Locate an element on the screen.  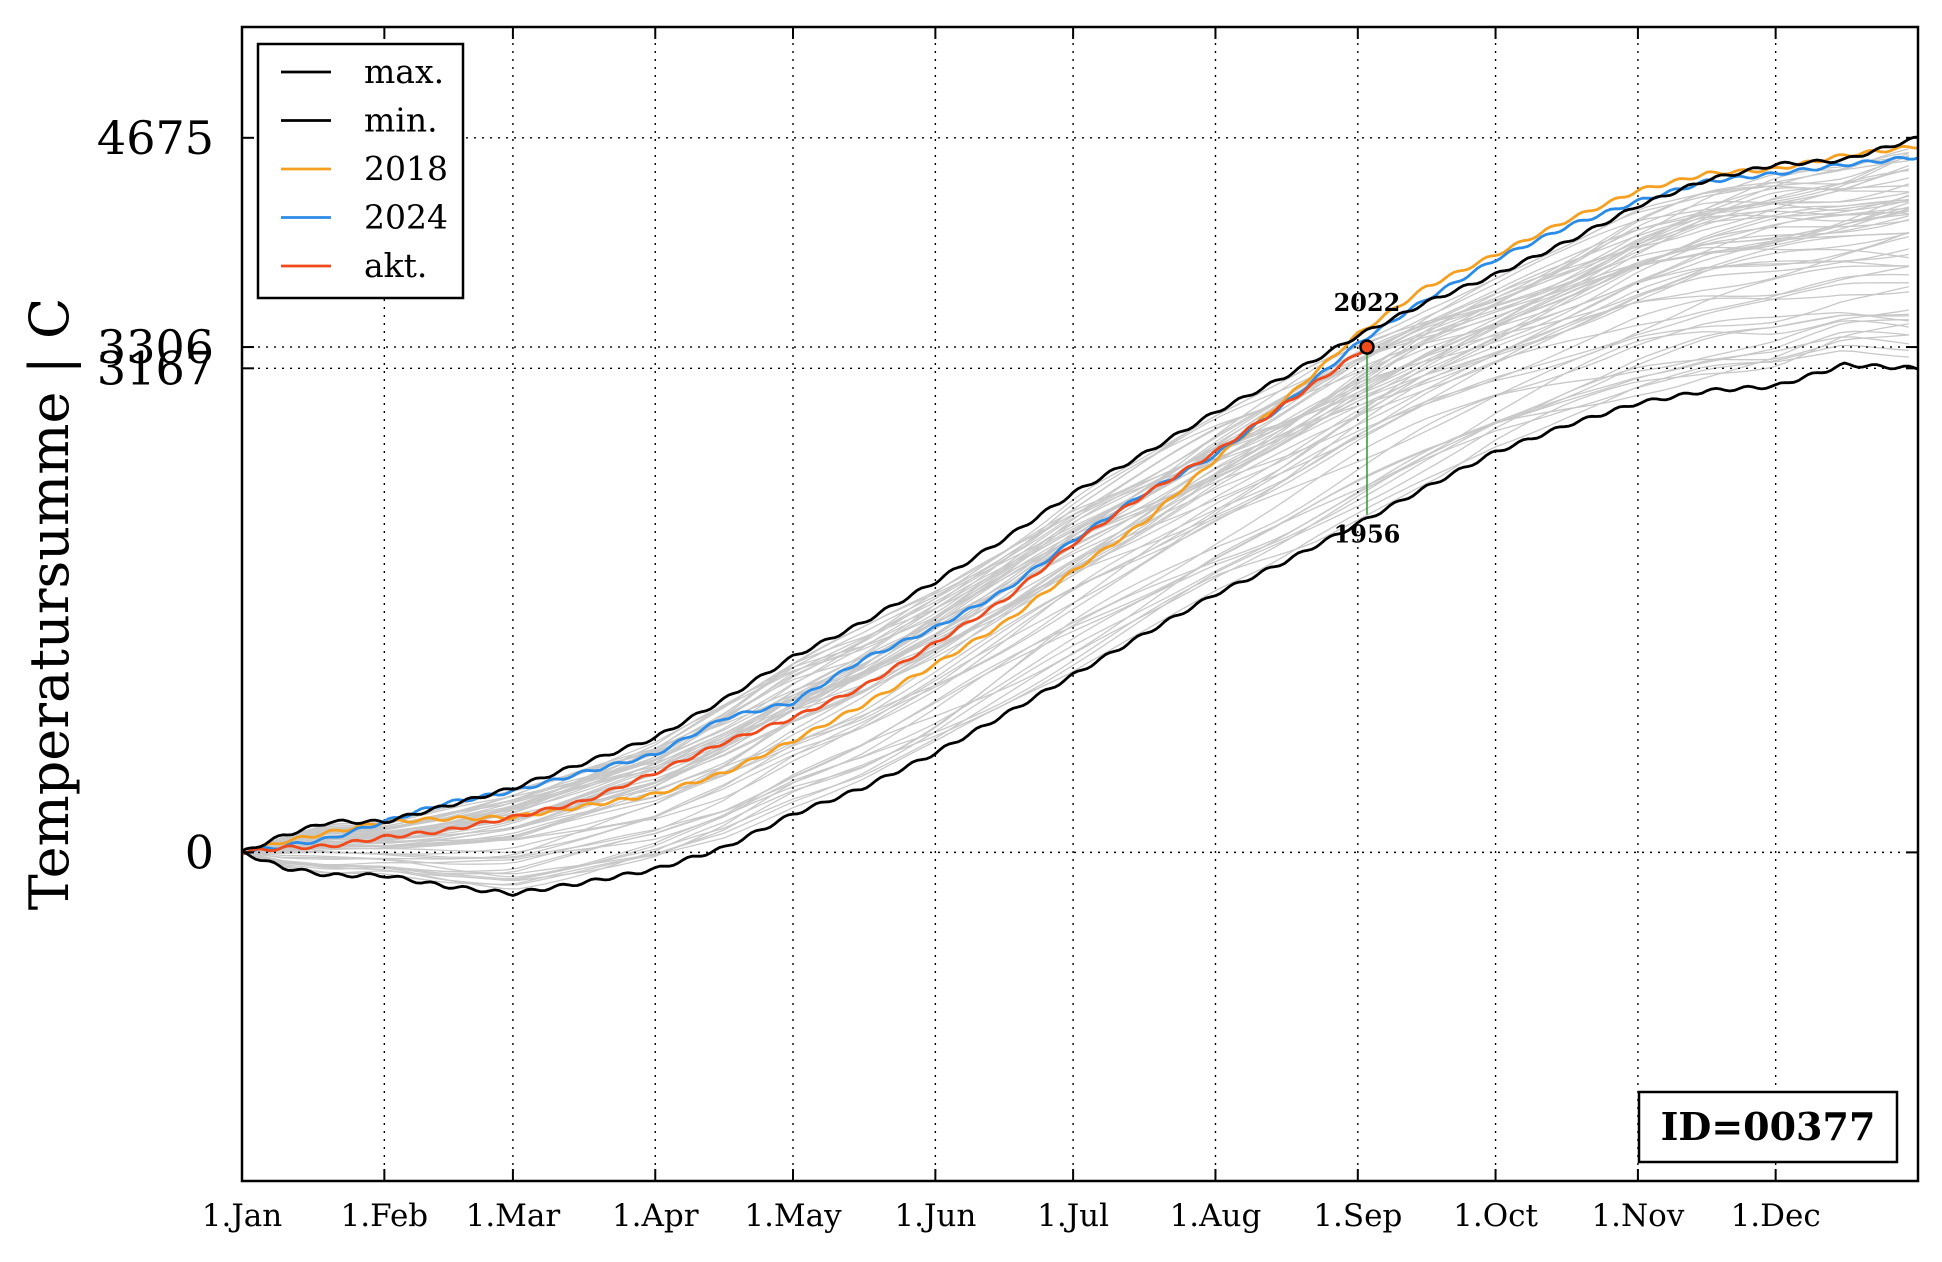
annotation-bottom-label: 1956 is located at coordinates (1367, 534).